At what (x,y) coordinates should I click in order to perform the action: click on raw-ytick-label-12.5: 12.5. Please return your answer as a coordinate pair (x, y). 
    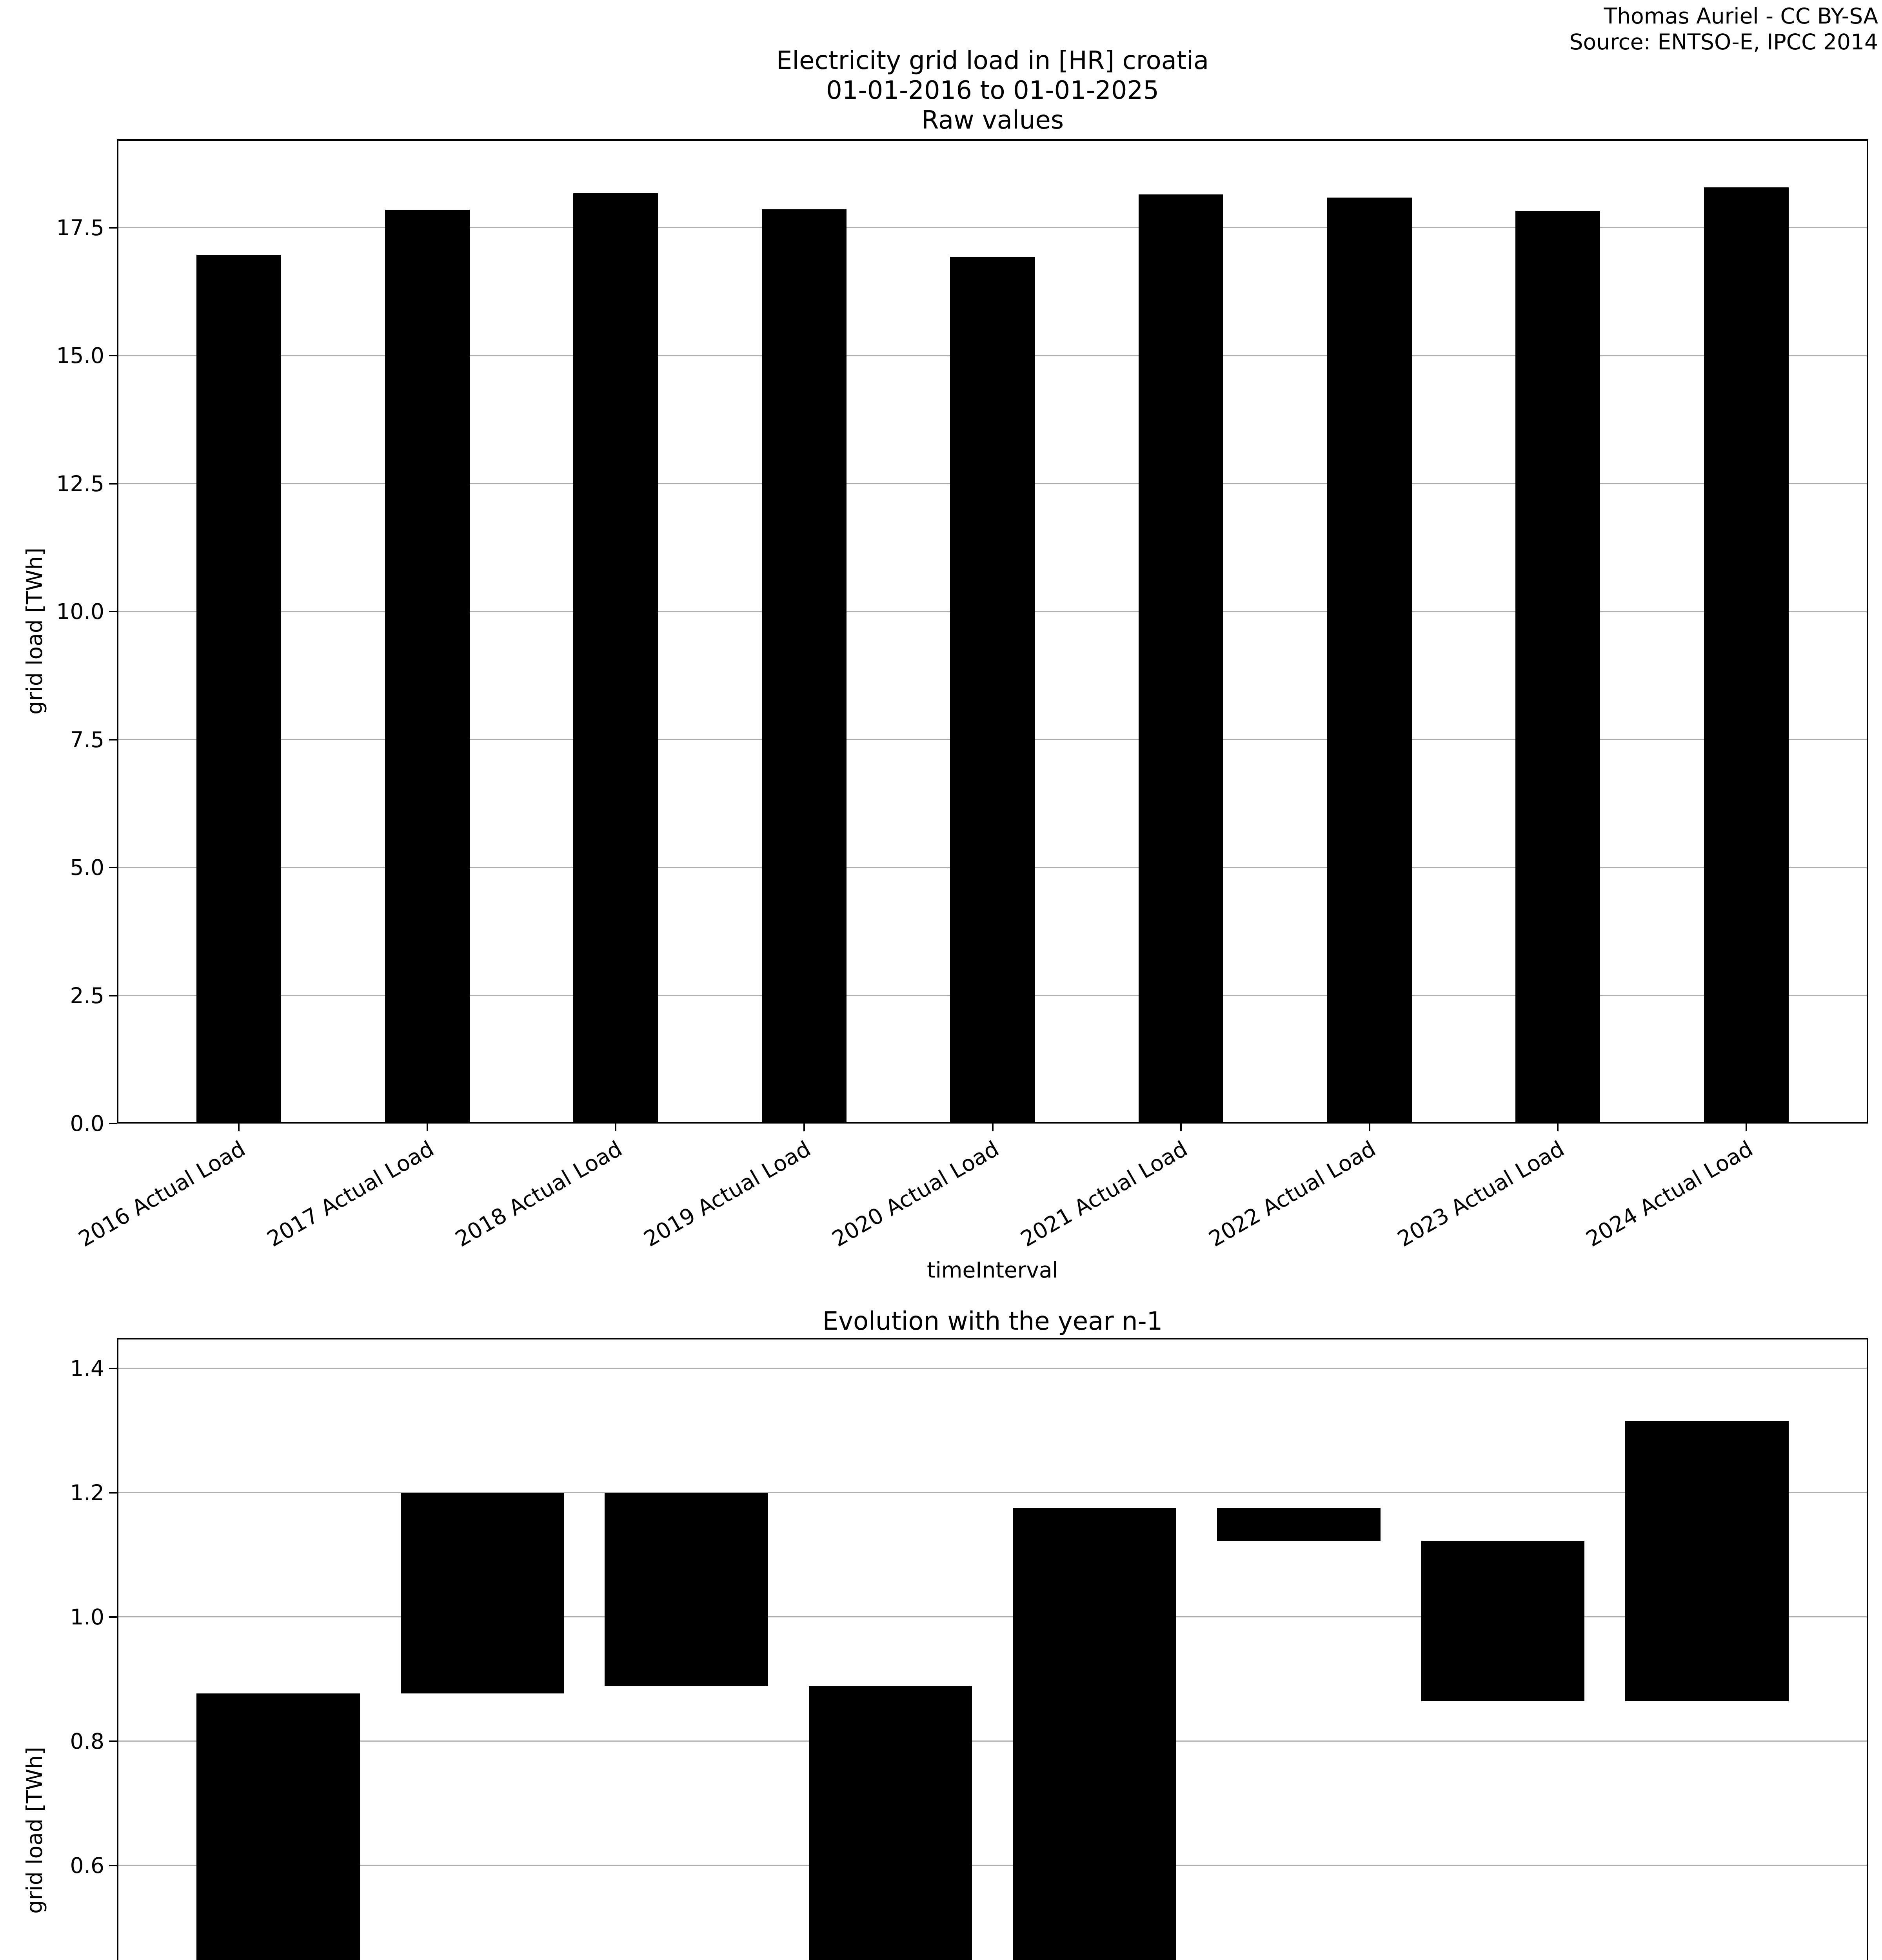
    Looking at the image, I should click on (80, 483).